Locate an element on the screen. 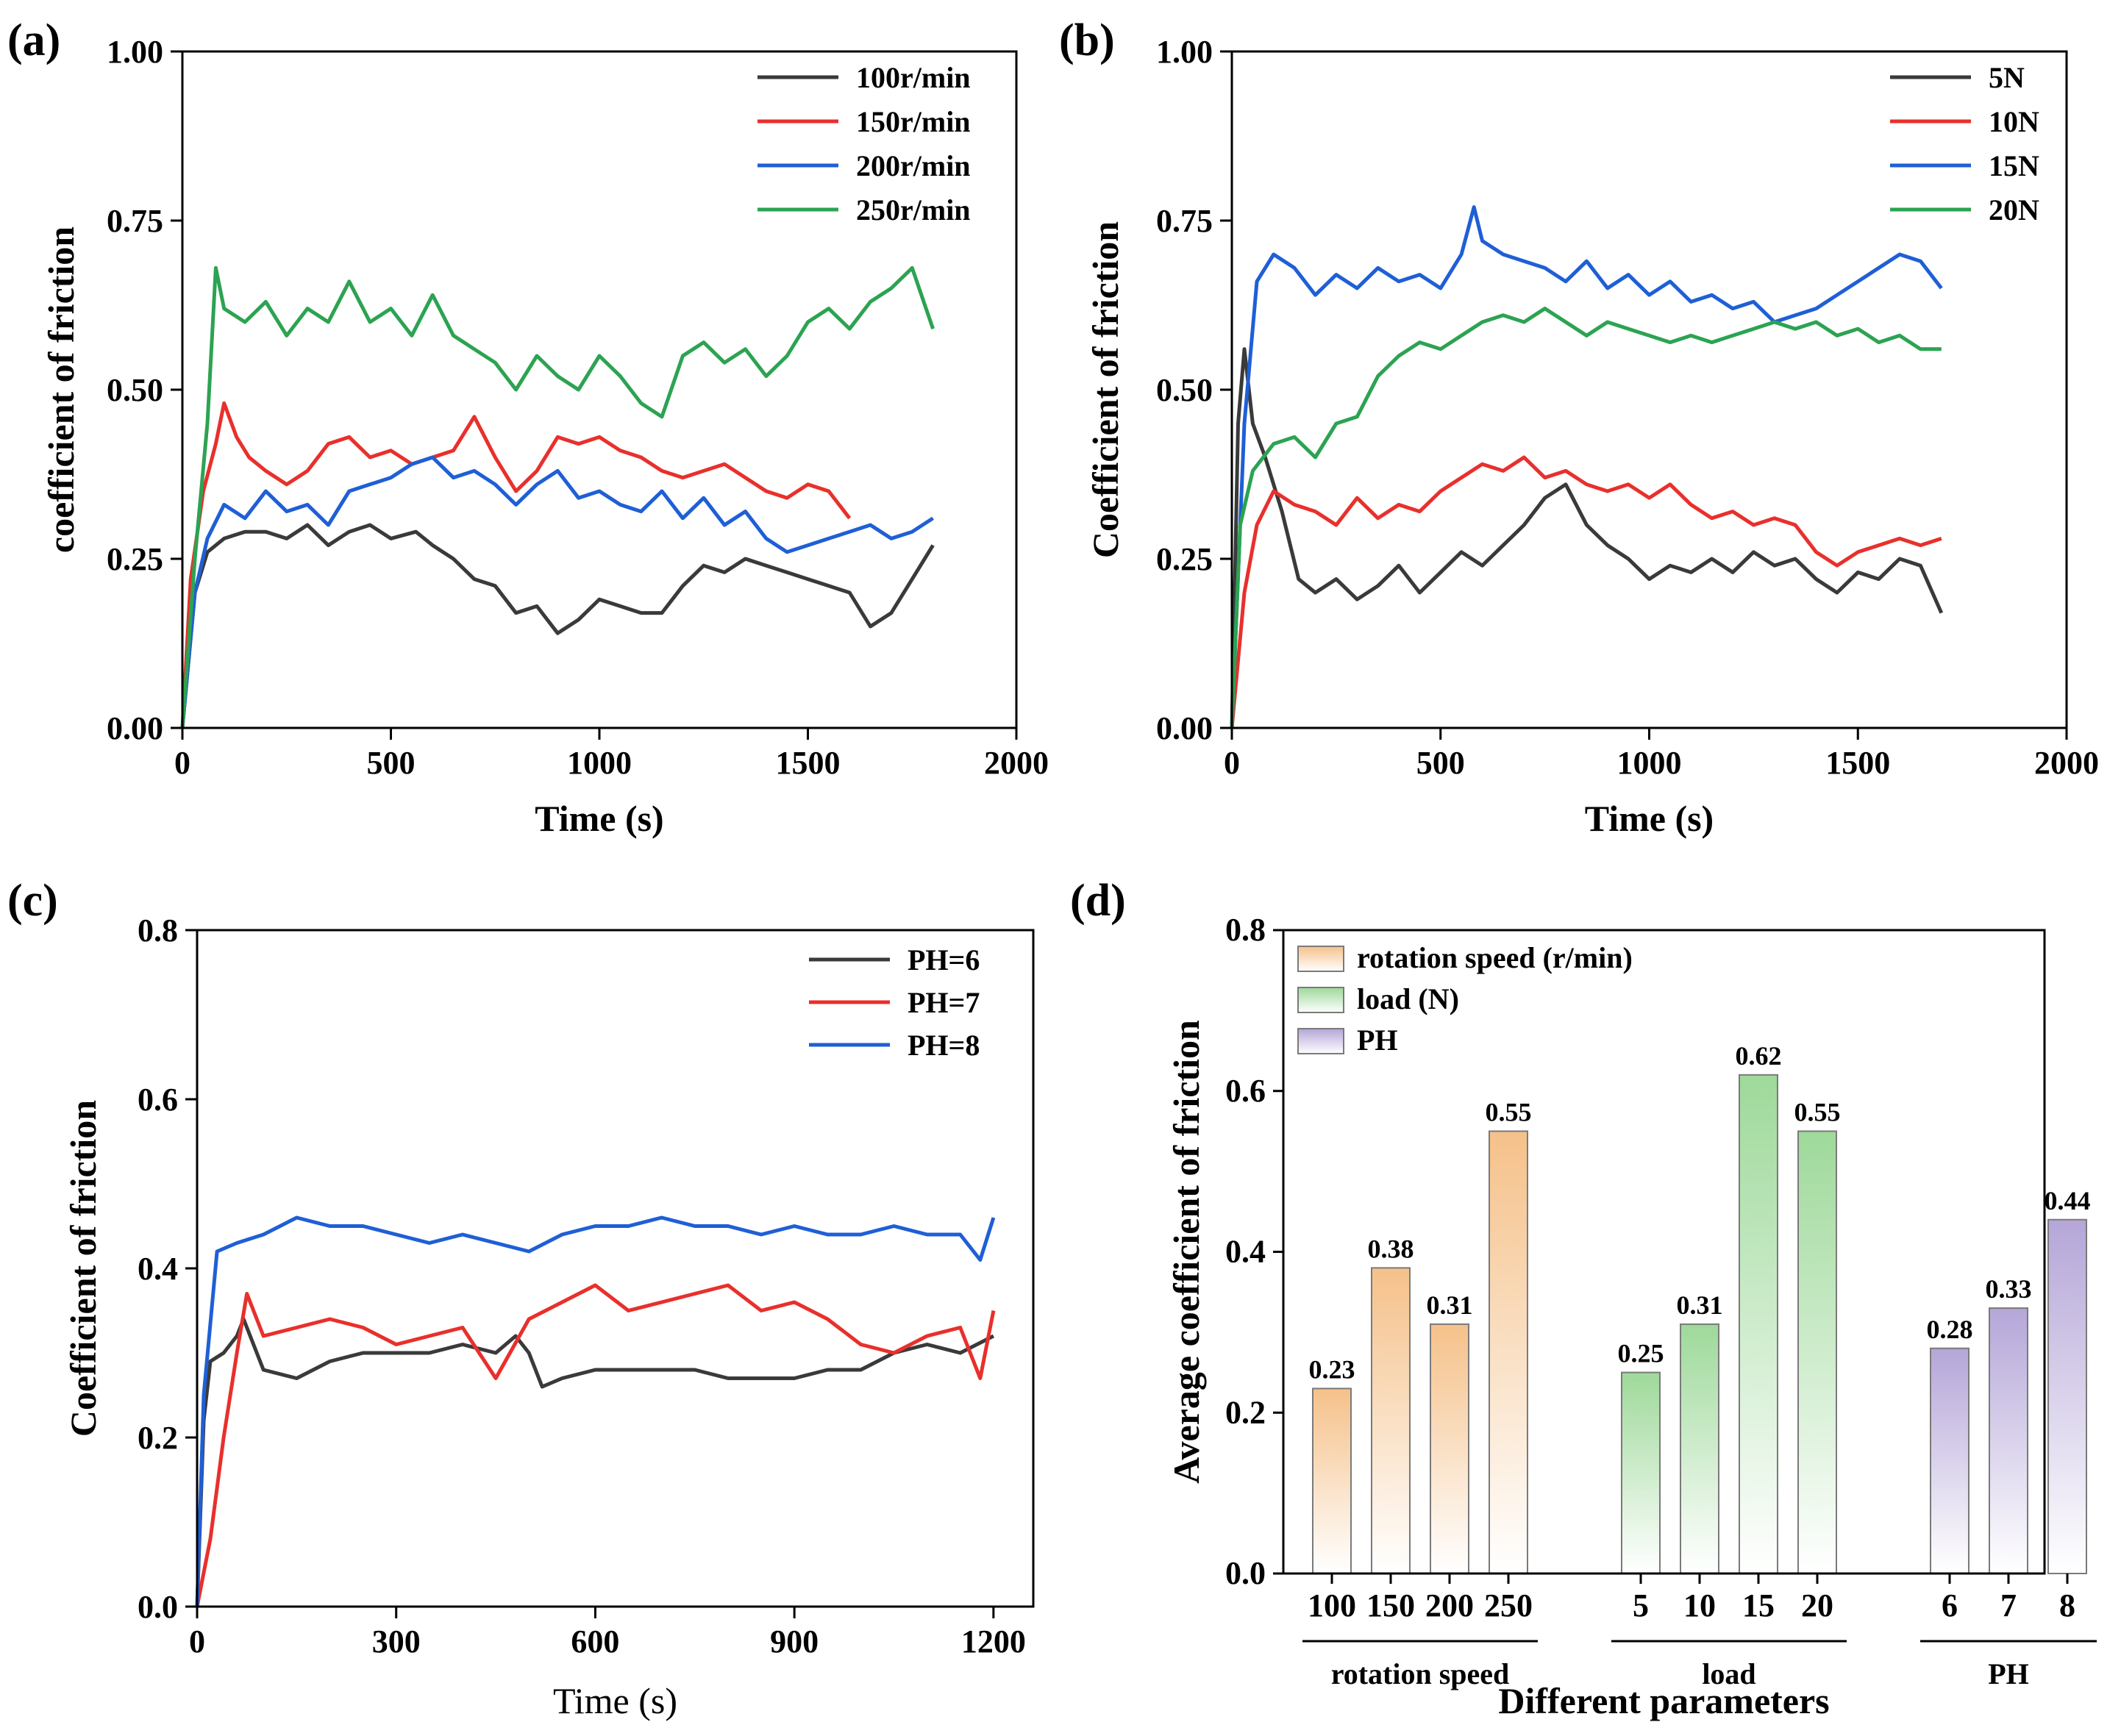 This screenshot has width=2121, height=1736. panel-c-xtick-label: 900 is located at coordinates (794, 1642).